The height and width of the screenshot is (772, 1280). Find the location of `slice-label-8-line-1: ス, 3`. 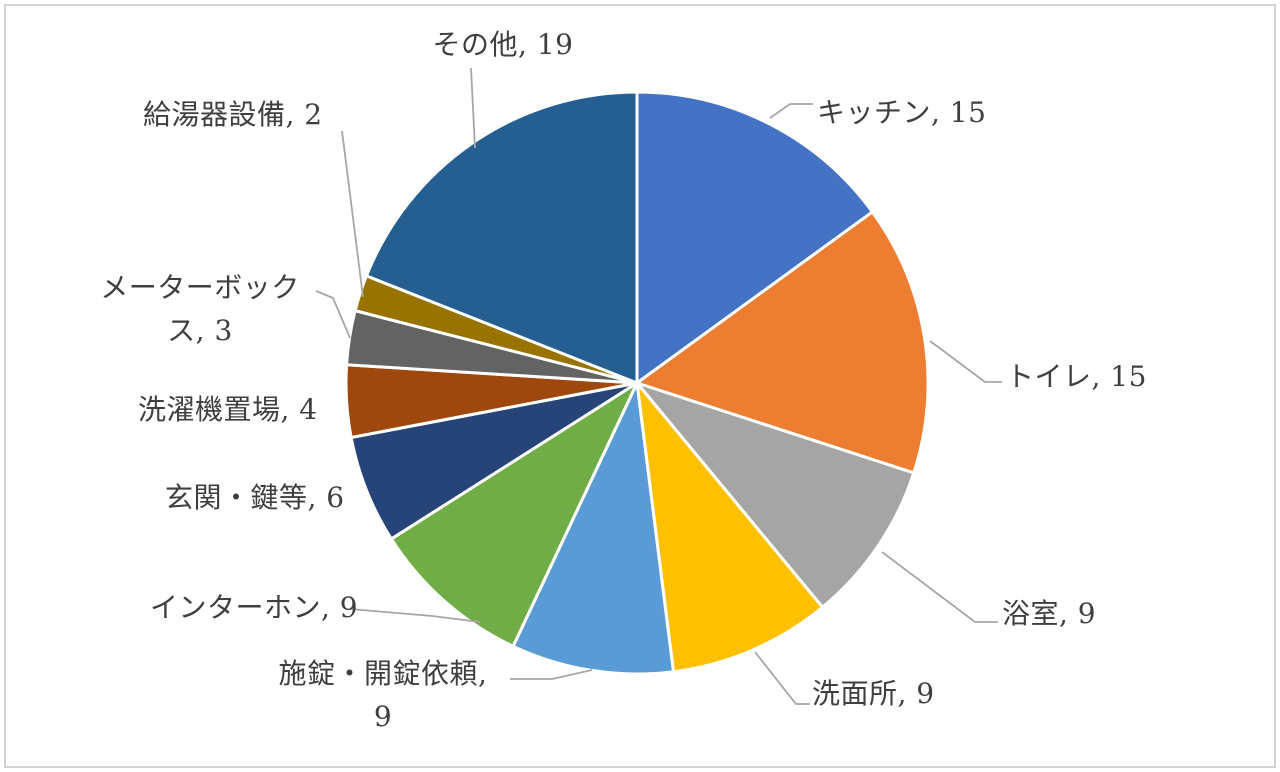

slice-label-8-line-1: ス, 3 is located at coordinates (200, 330).